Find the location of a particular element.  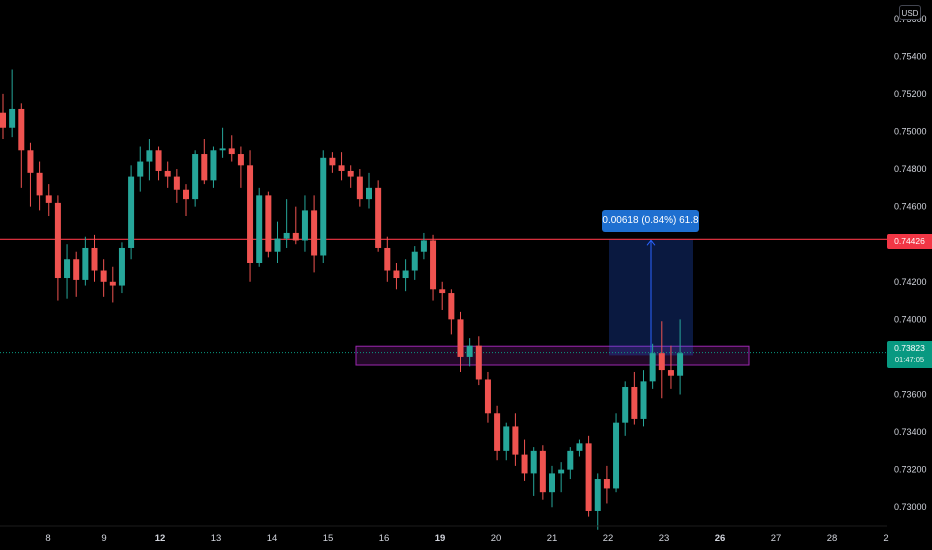

currency-badge: USD is located at coordinates (910, 12).